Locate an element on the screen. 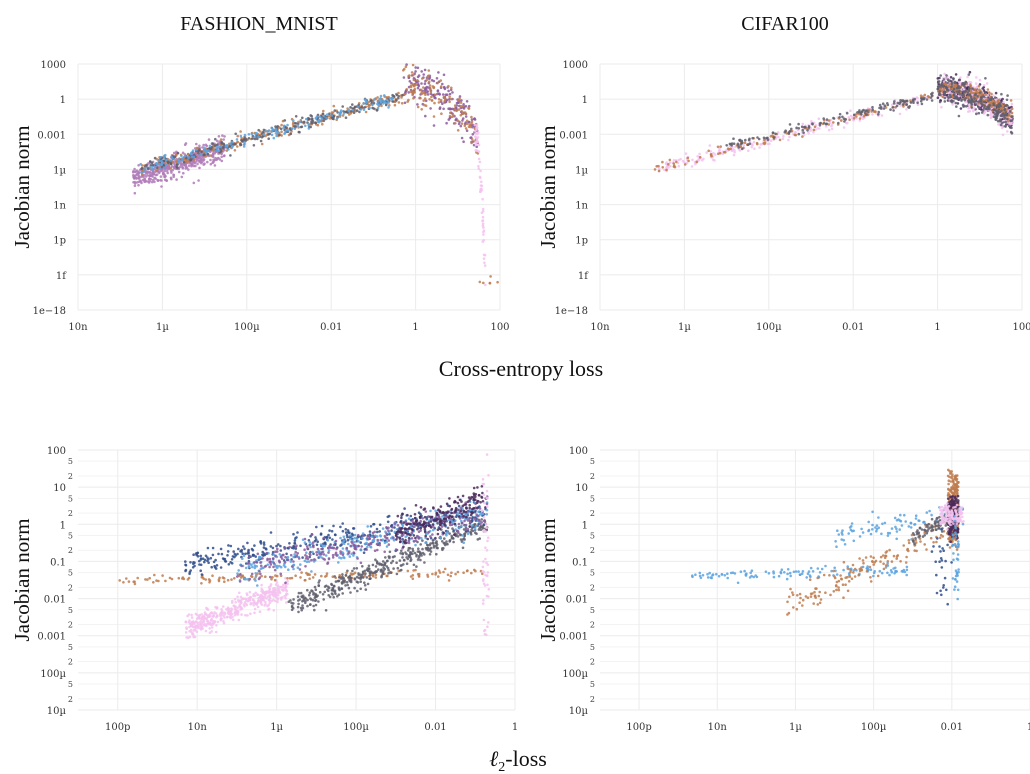 The image size is (1030, 774). x-tick-label: 100 is located at coordinates (1021, 327).